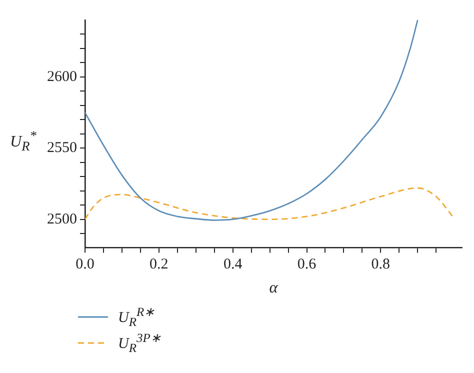 This screenshot has height=373, width=474. I want to click on x-tick-label: 0.0, so click(85, 264).